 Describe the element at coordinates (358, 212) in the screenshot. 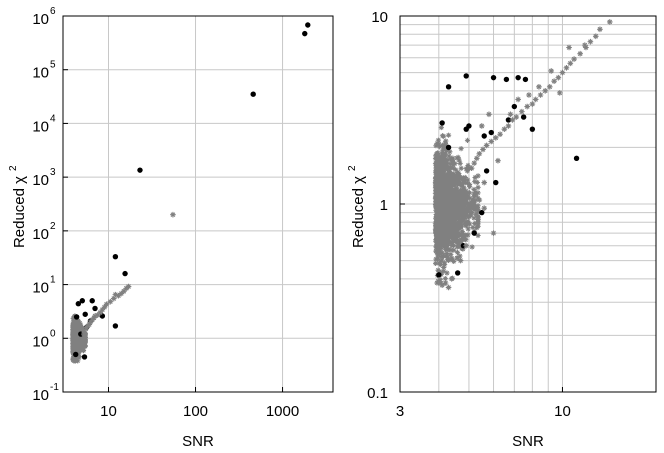

I see `y-axis-label-text: Reduced χ` at that location.